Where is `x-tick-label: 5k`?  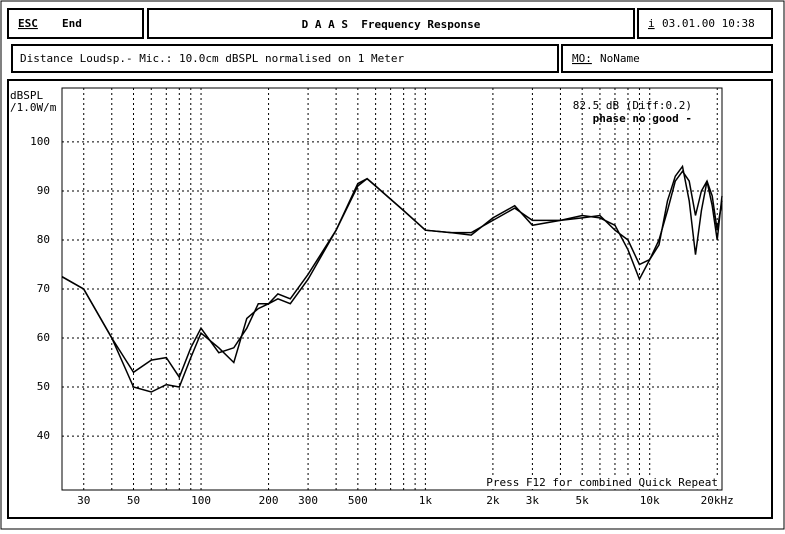 x-tick-label: 5k is located at coordinates (583, 500).